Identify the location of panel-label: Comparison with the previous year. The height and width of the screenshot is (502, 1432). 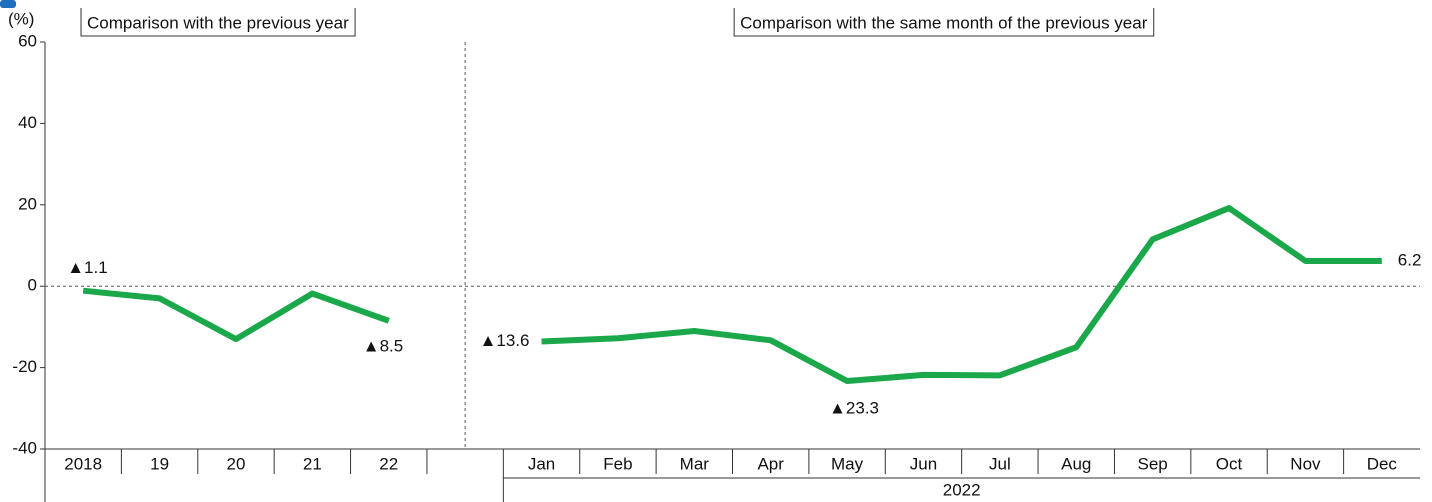
(218, 22).